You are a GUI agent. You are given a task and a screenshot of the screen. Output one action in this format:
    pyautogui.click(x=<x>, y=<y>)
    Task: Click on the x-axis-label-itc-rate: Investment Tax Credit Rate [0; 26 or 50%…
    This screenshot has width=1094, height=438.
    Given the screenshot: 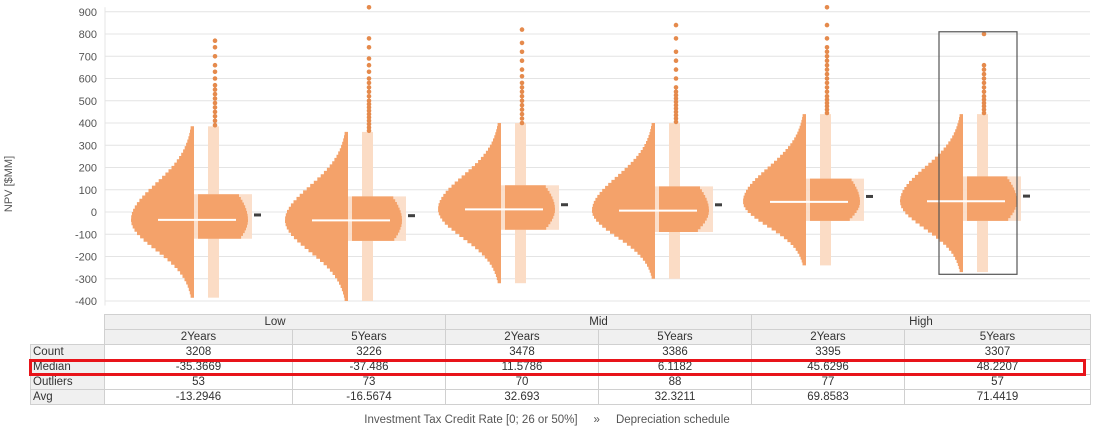 What is the action you would take?
    pyautogui.click(x=471, y=420)
    